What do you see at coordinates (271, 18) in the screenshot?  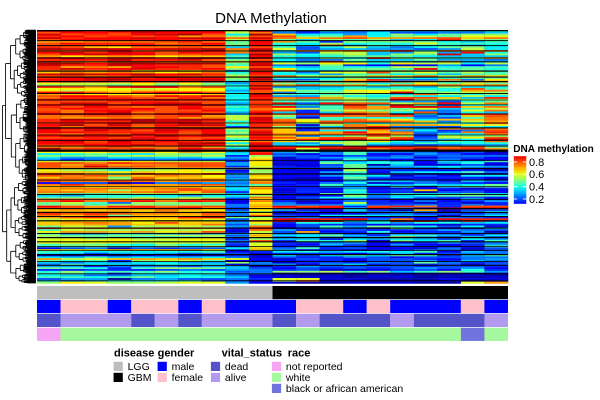 I see `svg-text: DNA Methylation` at bounding box center [271, 18].